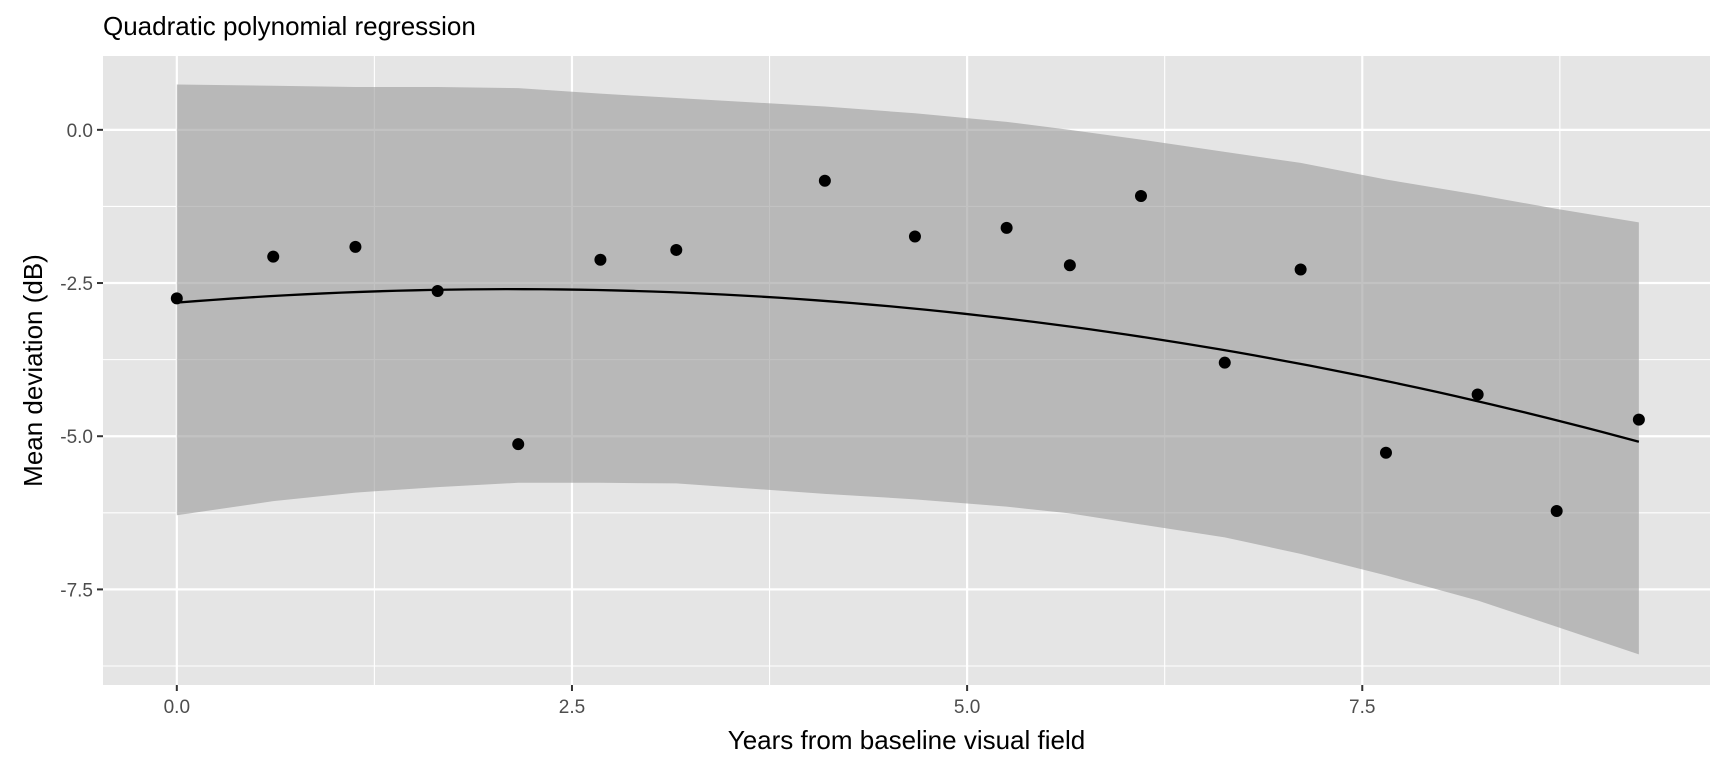 This screenshot has width=1728, height=768. Describe the element at coordinates (33, 370) in the screenshot. I see `y-axis-title: Mean deviation (dB)` at that location.